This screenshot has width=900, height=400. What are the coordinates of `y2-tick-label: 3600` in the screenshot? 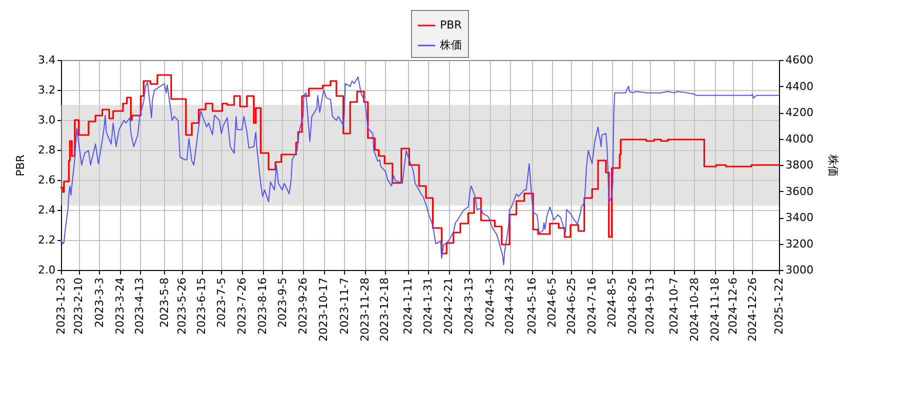 It's located at (800, 191).